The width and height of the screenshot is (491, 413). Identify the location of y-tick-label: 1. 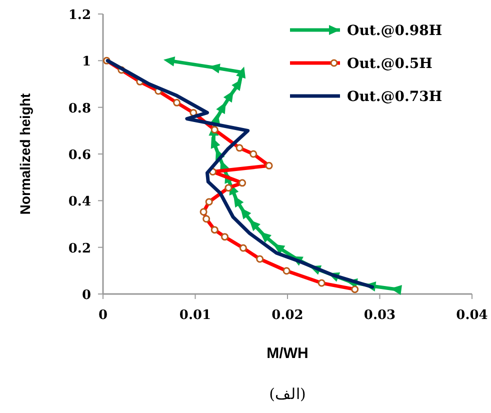
(86, 62).